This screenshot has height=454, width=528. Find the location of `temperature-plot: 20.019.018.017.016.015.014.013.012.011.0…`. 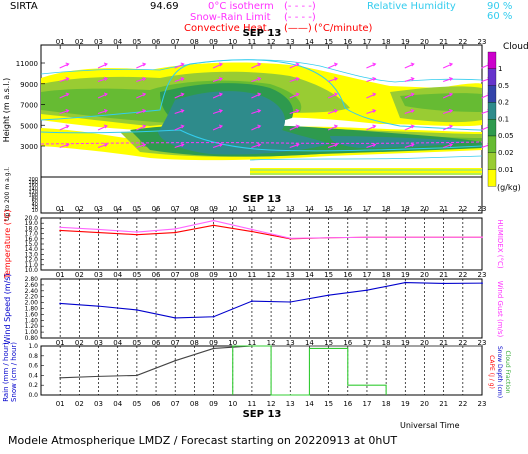

temperature-plot: 20.019.018.017.016.015.014.013.012.011.0… is located at coordinates (254, 244).